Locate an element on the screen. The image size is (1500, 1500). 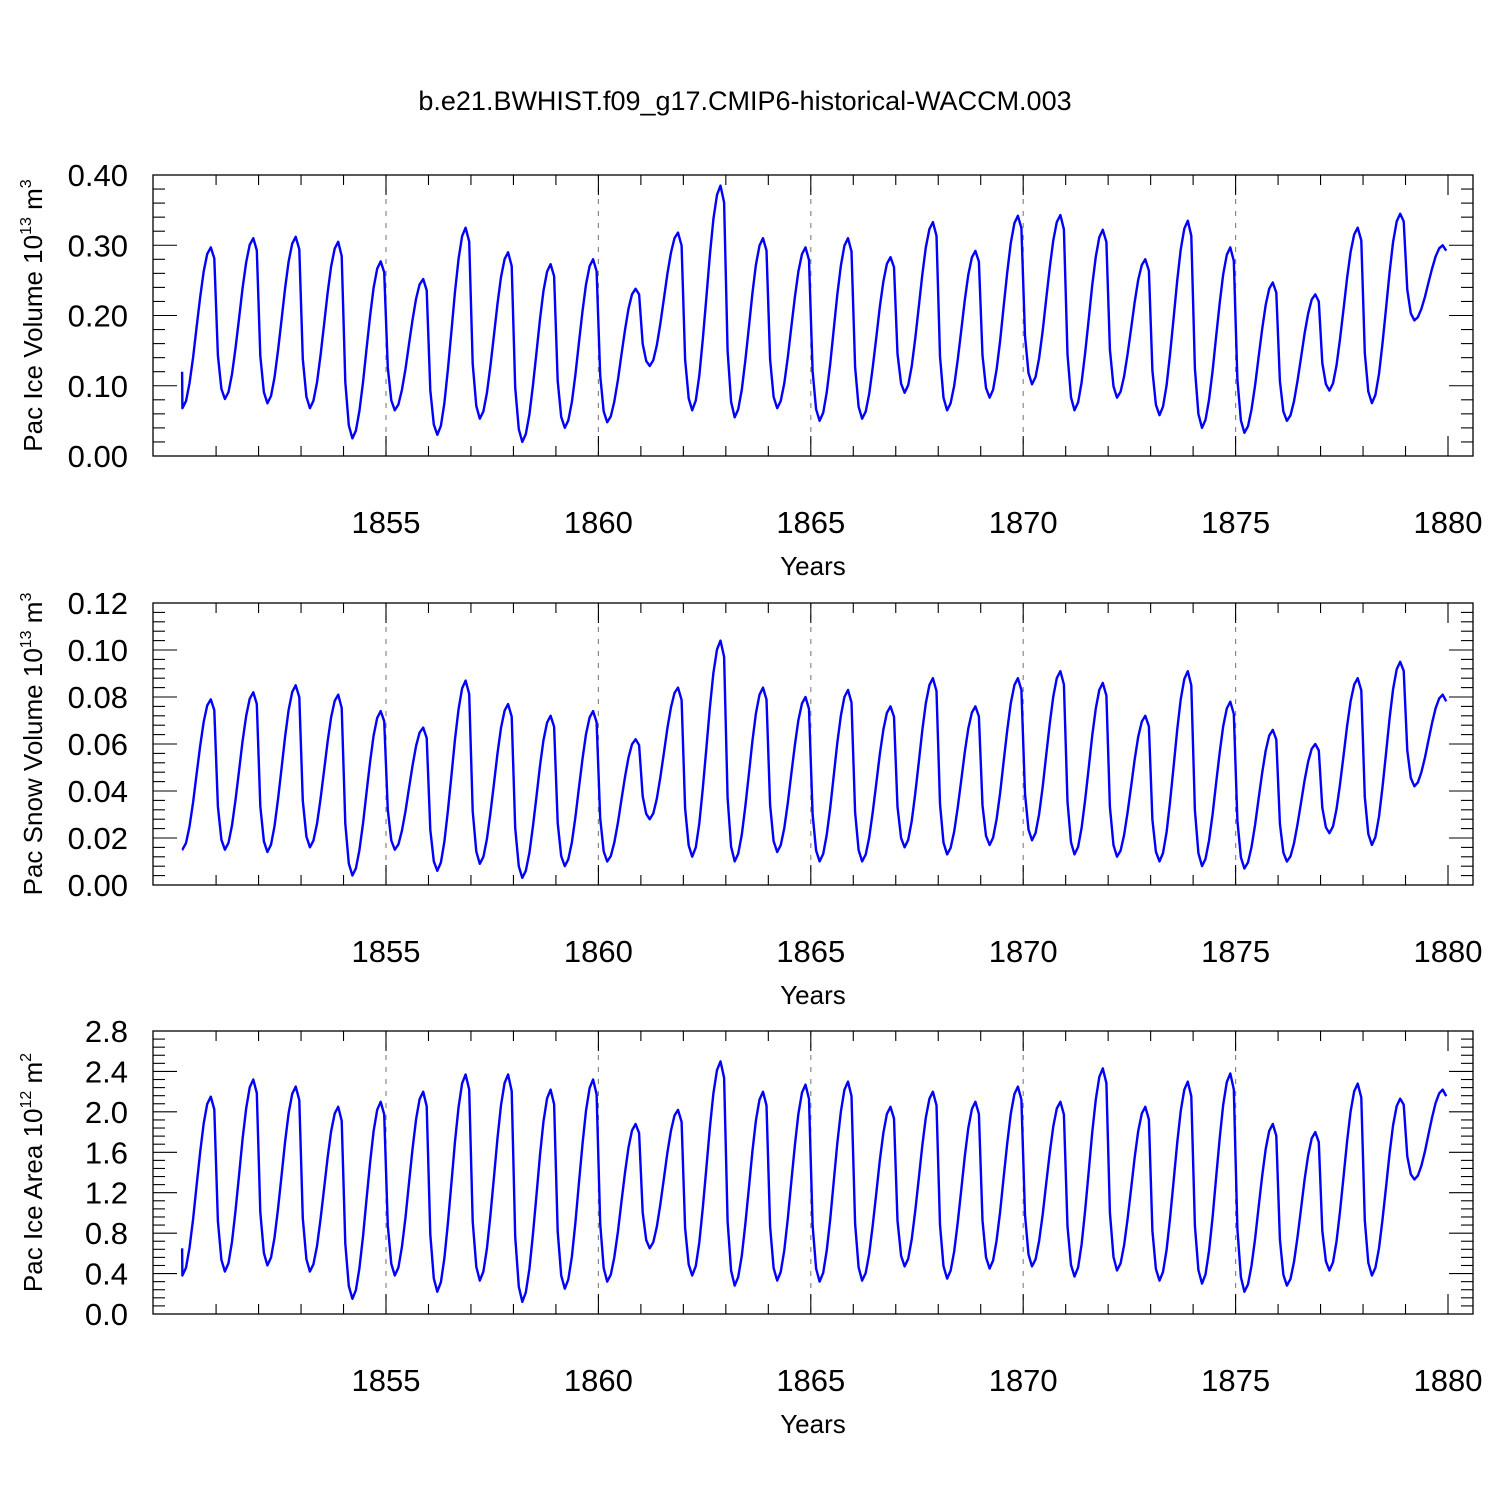
y-tick-label: 0.04 is located at coordinates (98, 791).